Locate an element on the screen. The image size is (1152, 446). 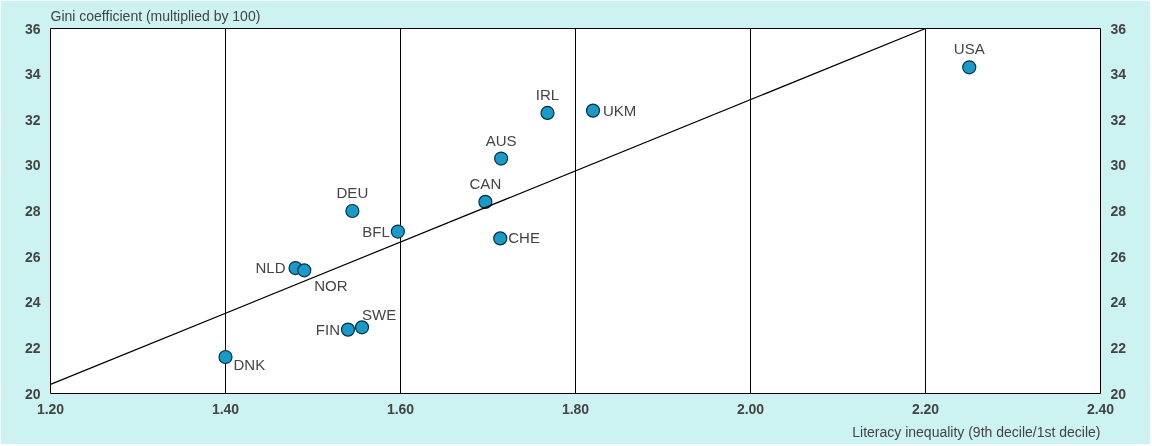
annotation: NLD is located at coordinates (270, 268).